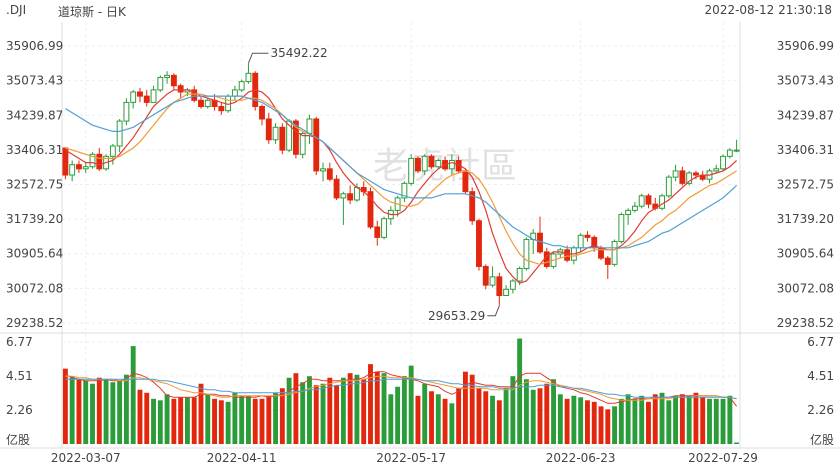  I want to click on price-tick-label-right: 30905.64, so click(805, 254).